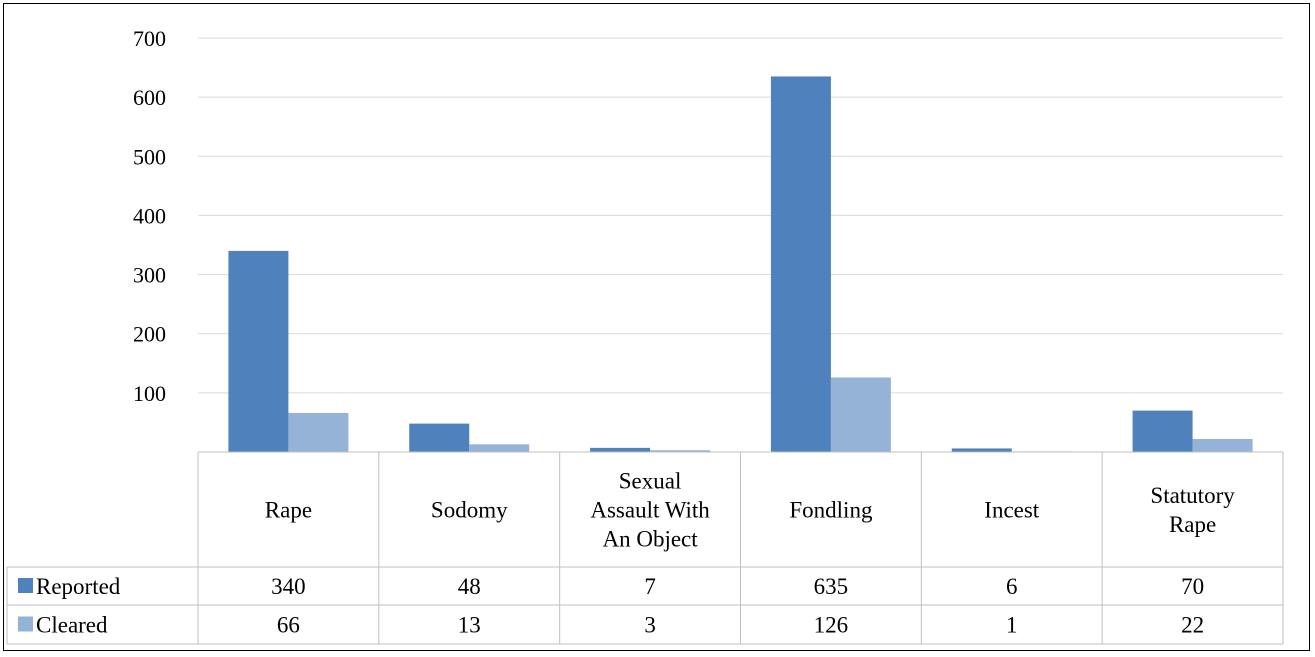 This screenshot has width=1315, height=657. Describe the element at coordinates (149, 97) in the screenshot. I see `y-tick-label-600: 600` at that location.